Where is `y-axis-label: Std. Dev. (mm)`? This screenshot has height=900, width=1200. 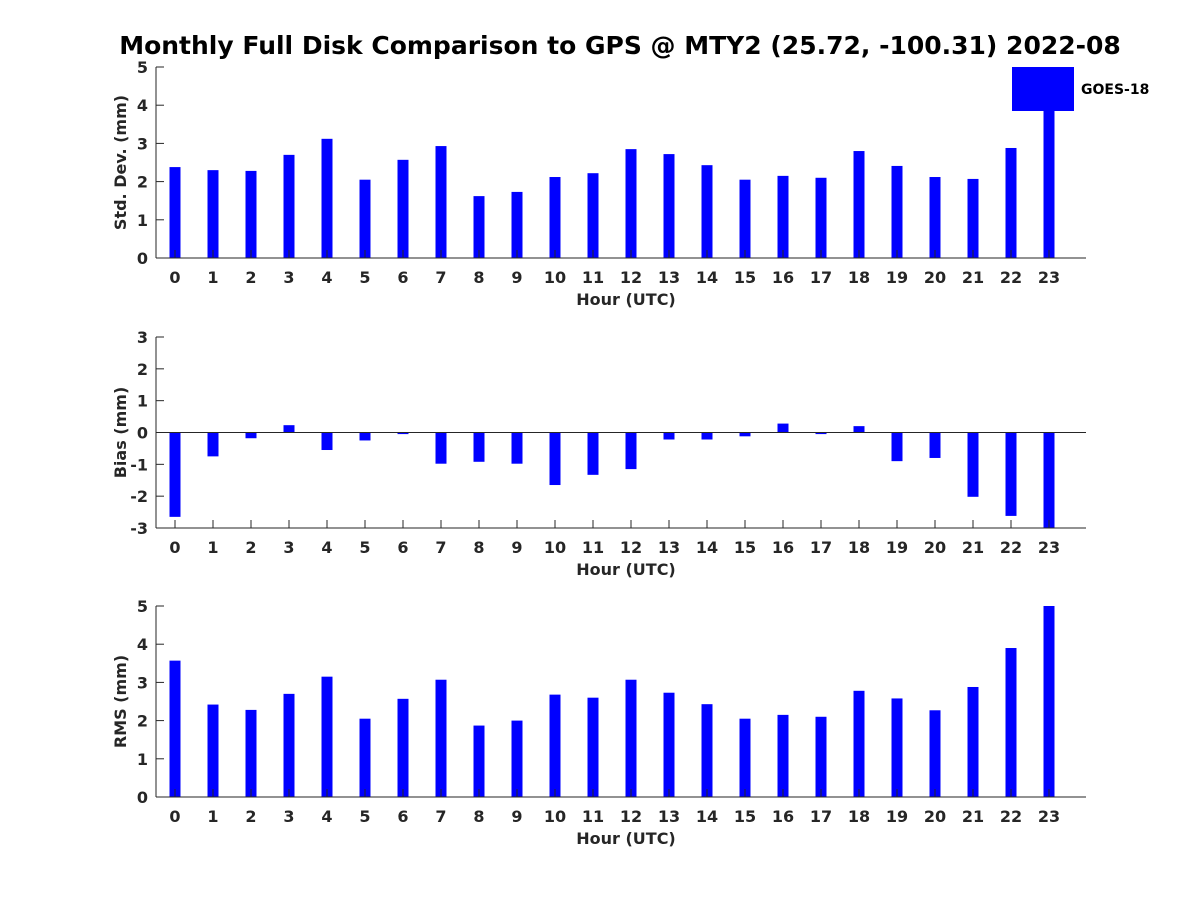 y-axis-label: Std. Dev. (mm) is located at coordinates (120, 162).